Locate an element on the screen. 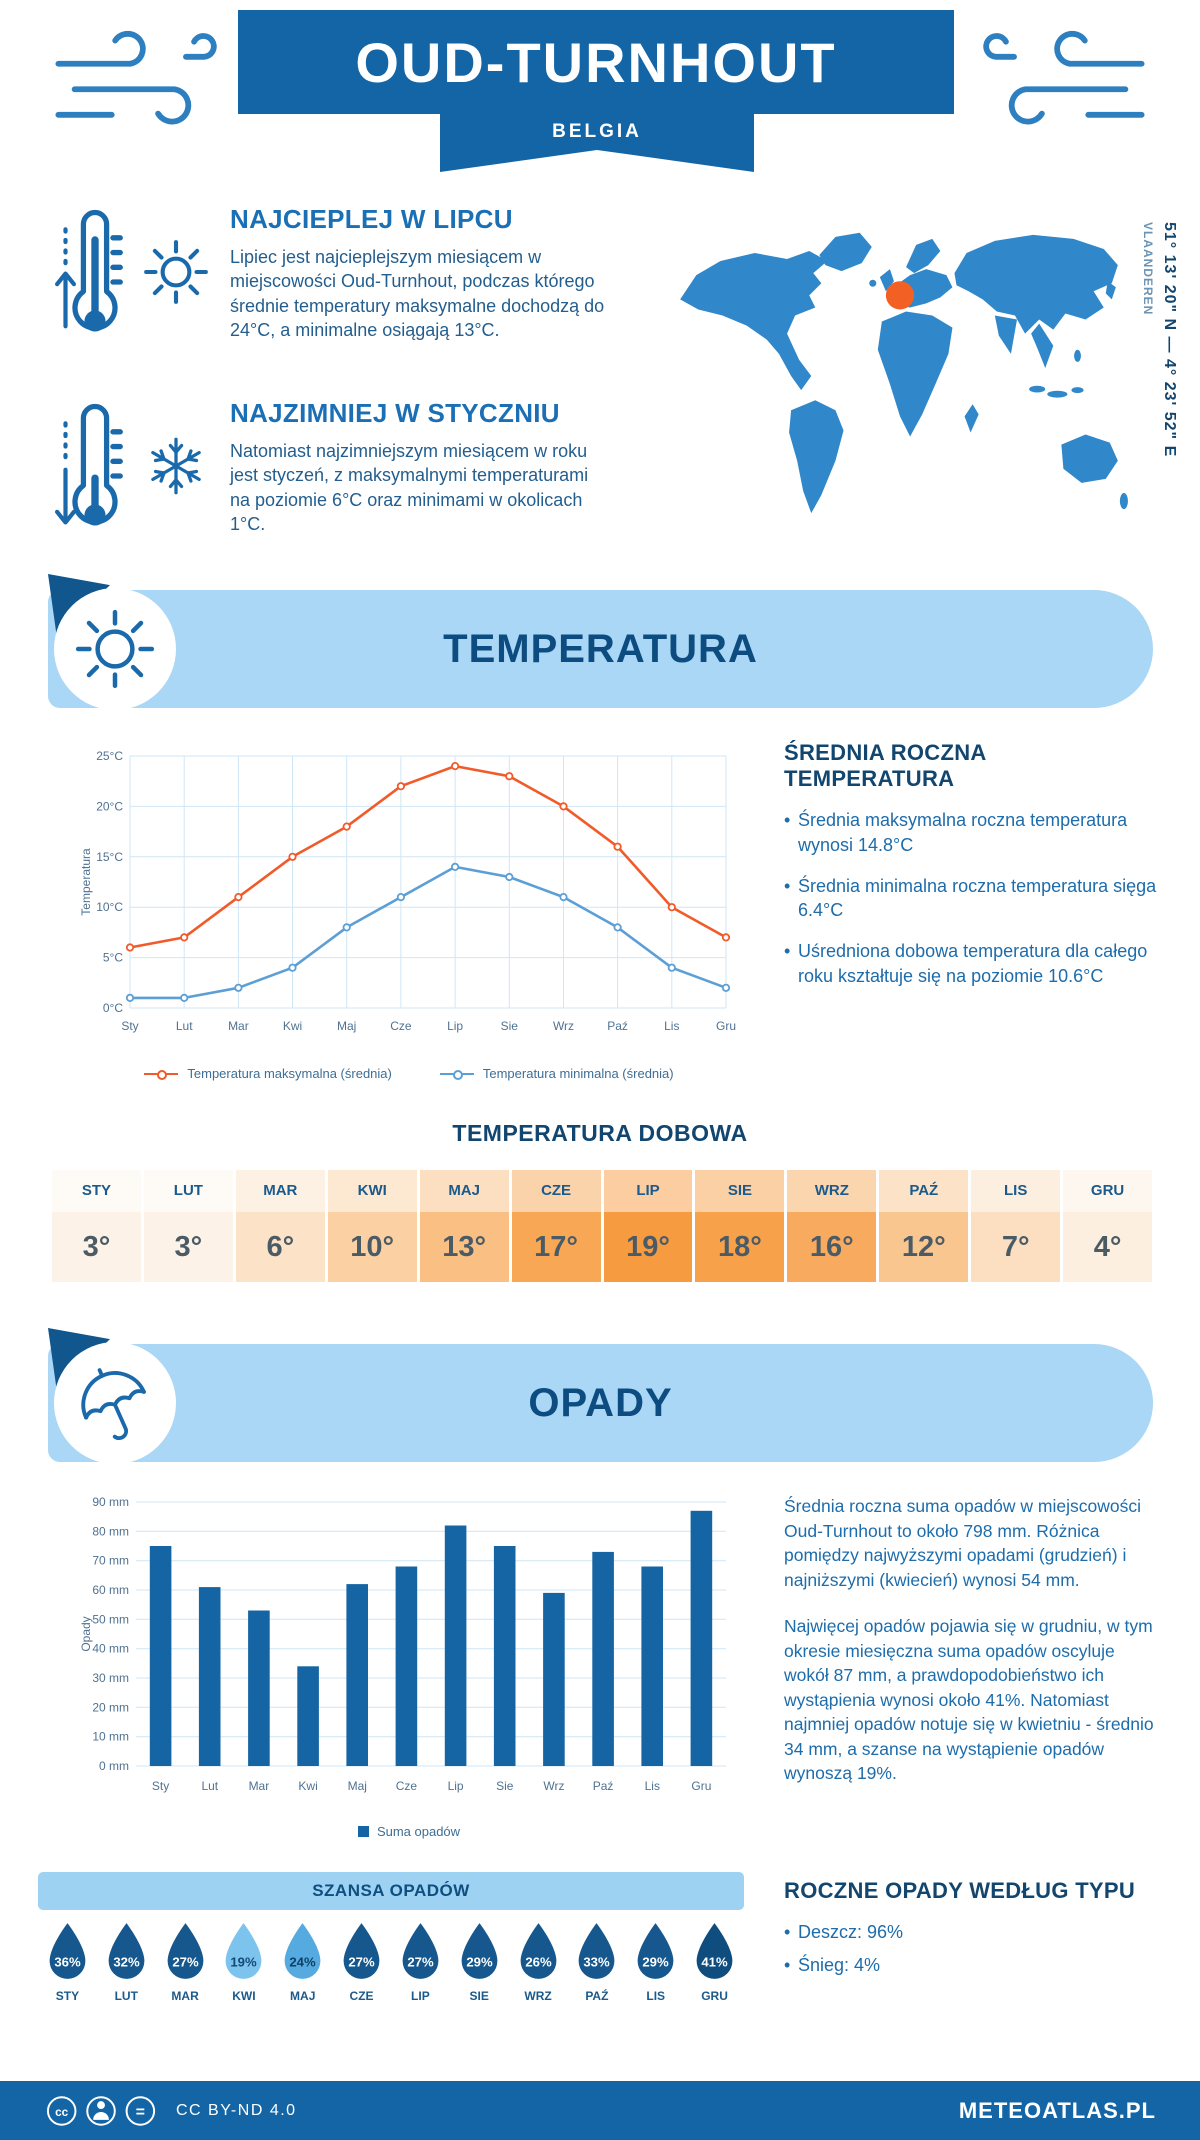 This screenshot has width=1200, height=2140. location-marker is located at coordinates (900, 295).